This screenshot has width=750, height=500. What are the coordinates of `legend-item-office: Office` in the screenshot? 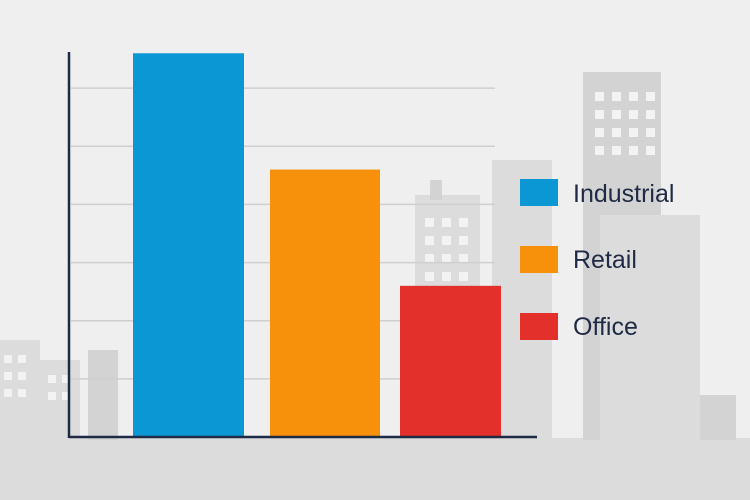 It's located at (579, 327).